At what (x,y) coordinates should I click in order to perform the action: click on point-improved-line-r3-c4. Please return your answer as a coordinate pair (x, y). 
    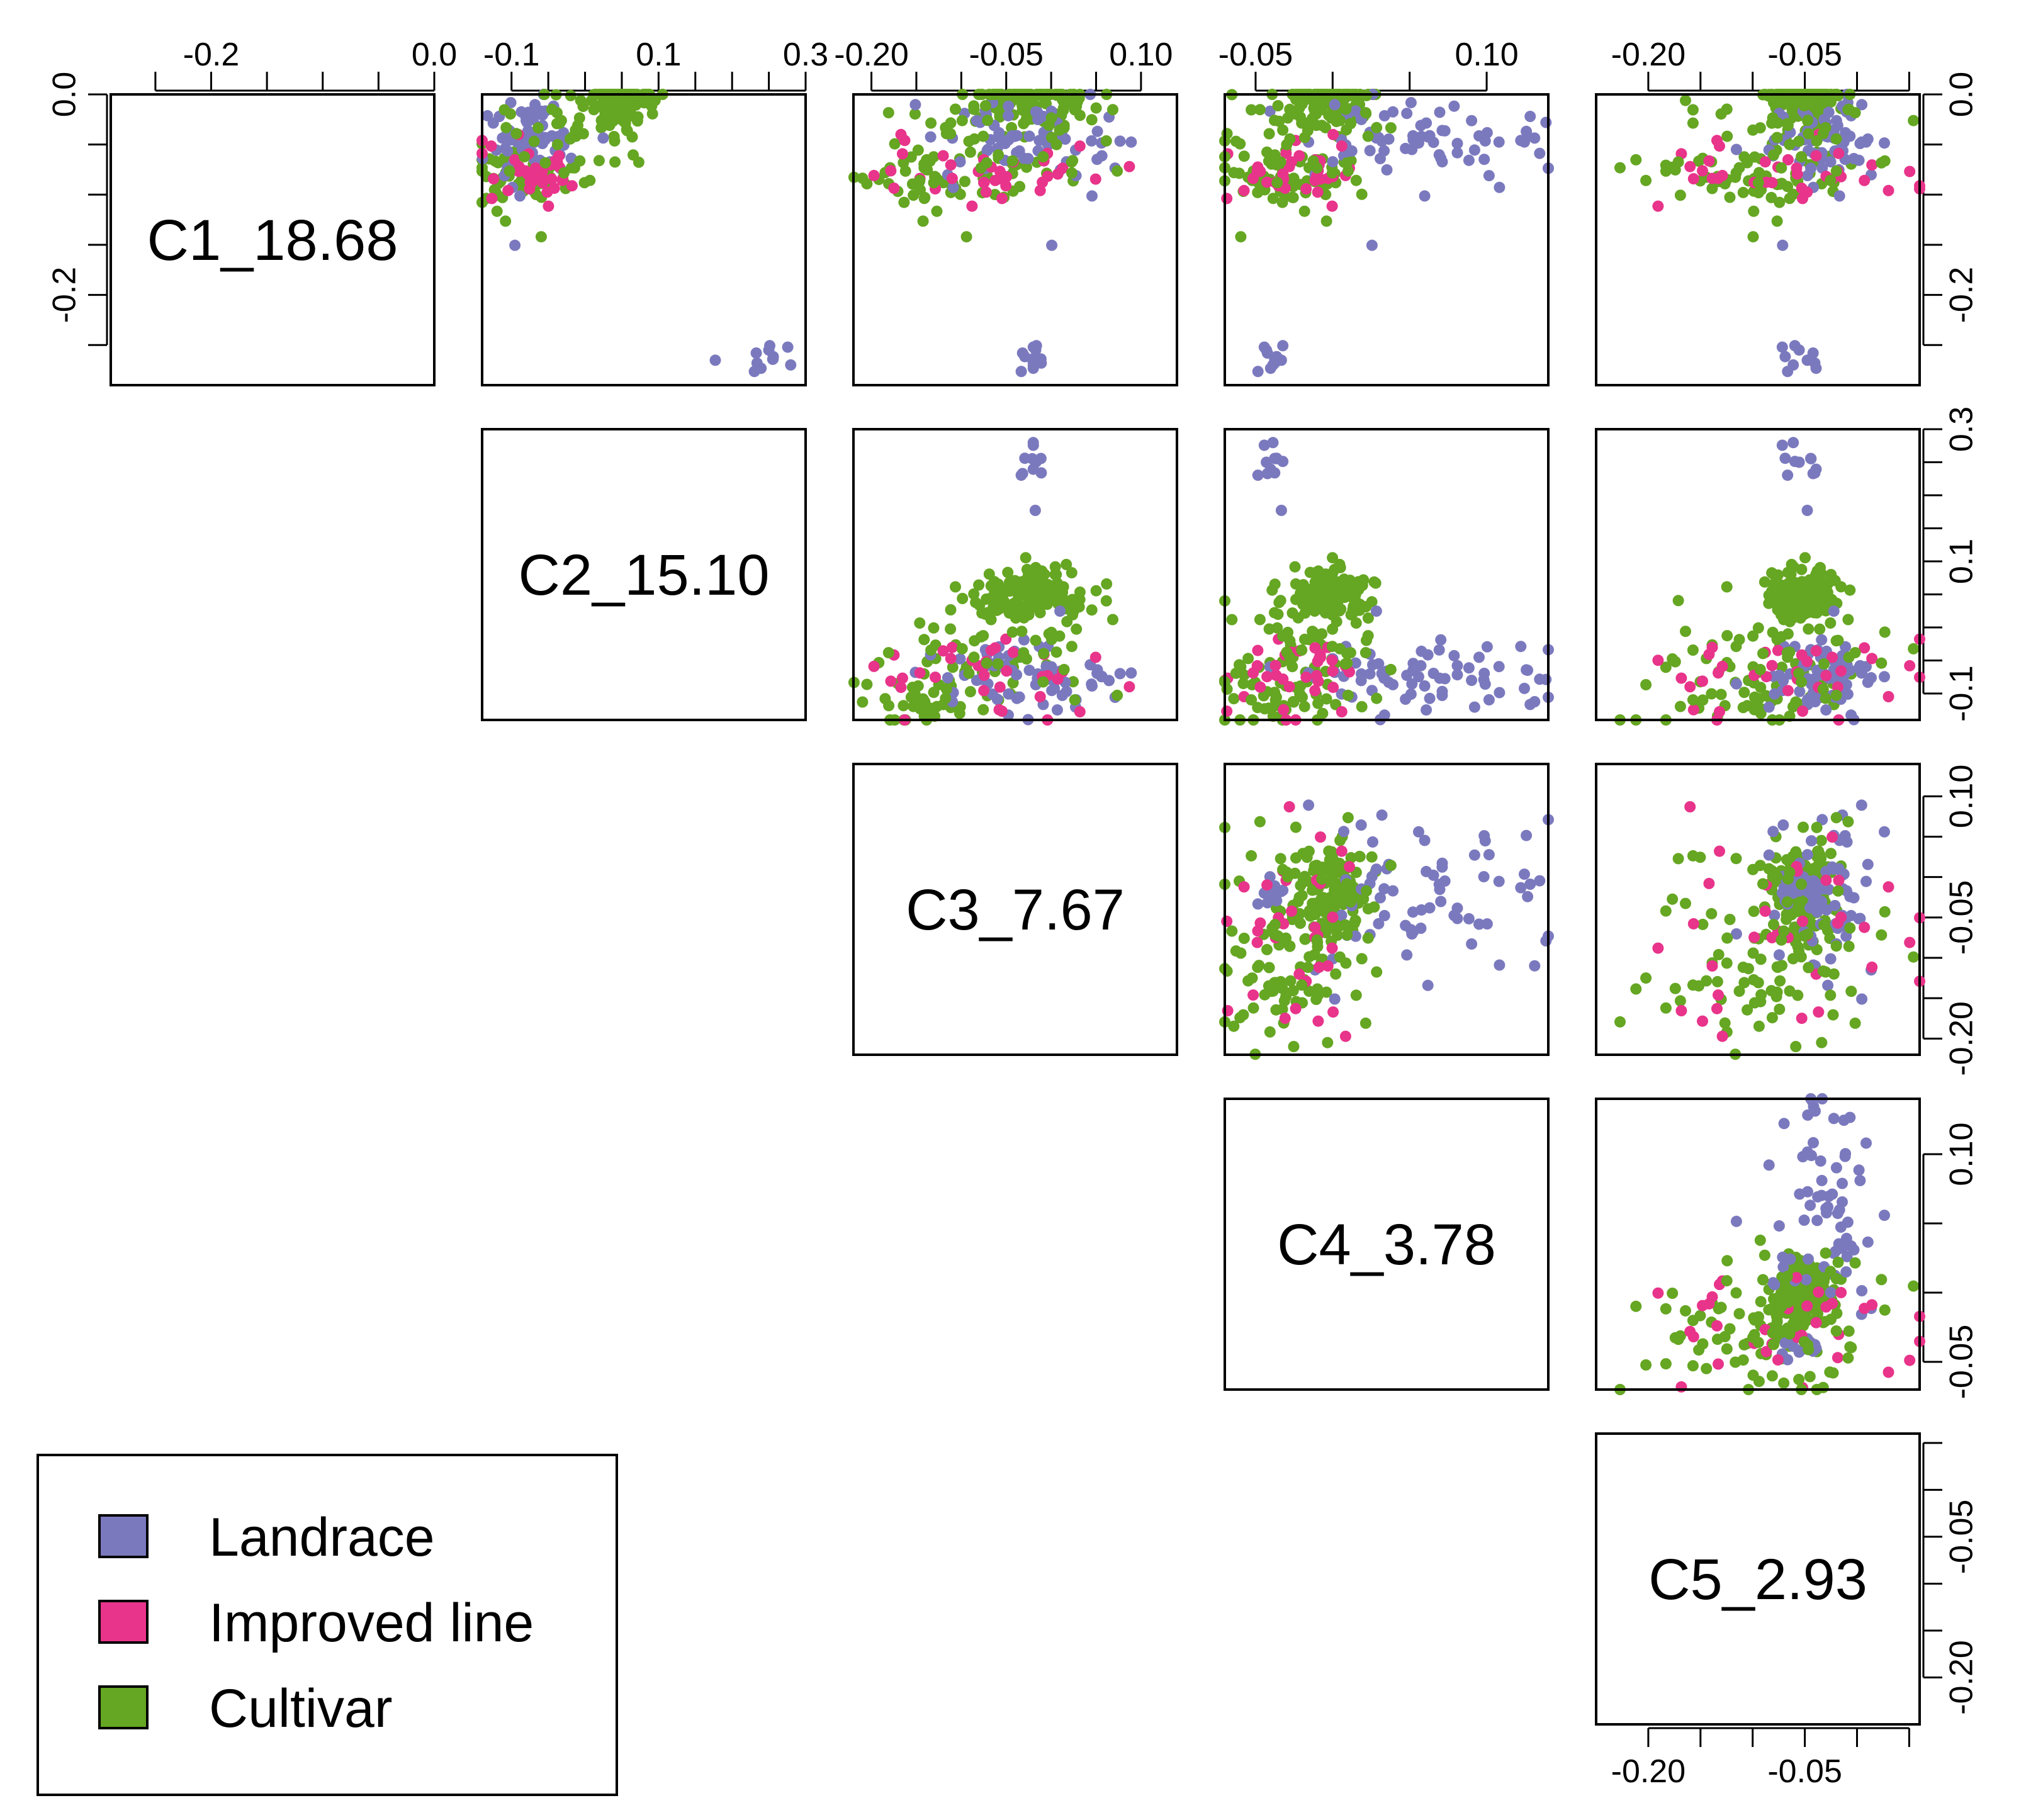
    Looking at the image, I should click on (1289, 806).